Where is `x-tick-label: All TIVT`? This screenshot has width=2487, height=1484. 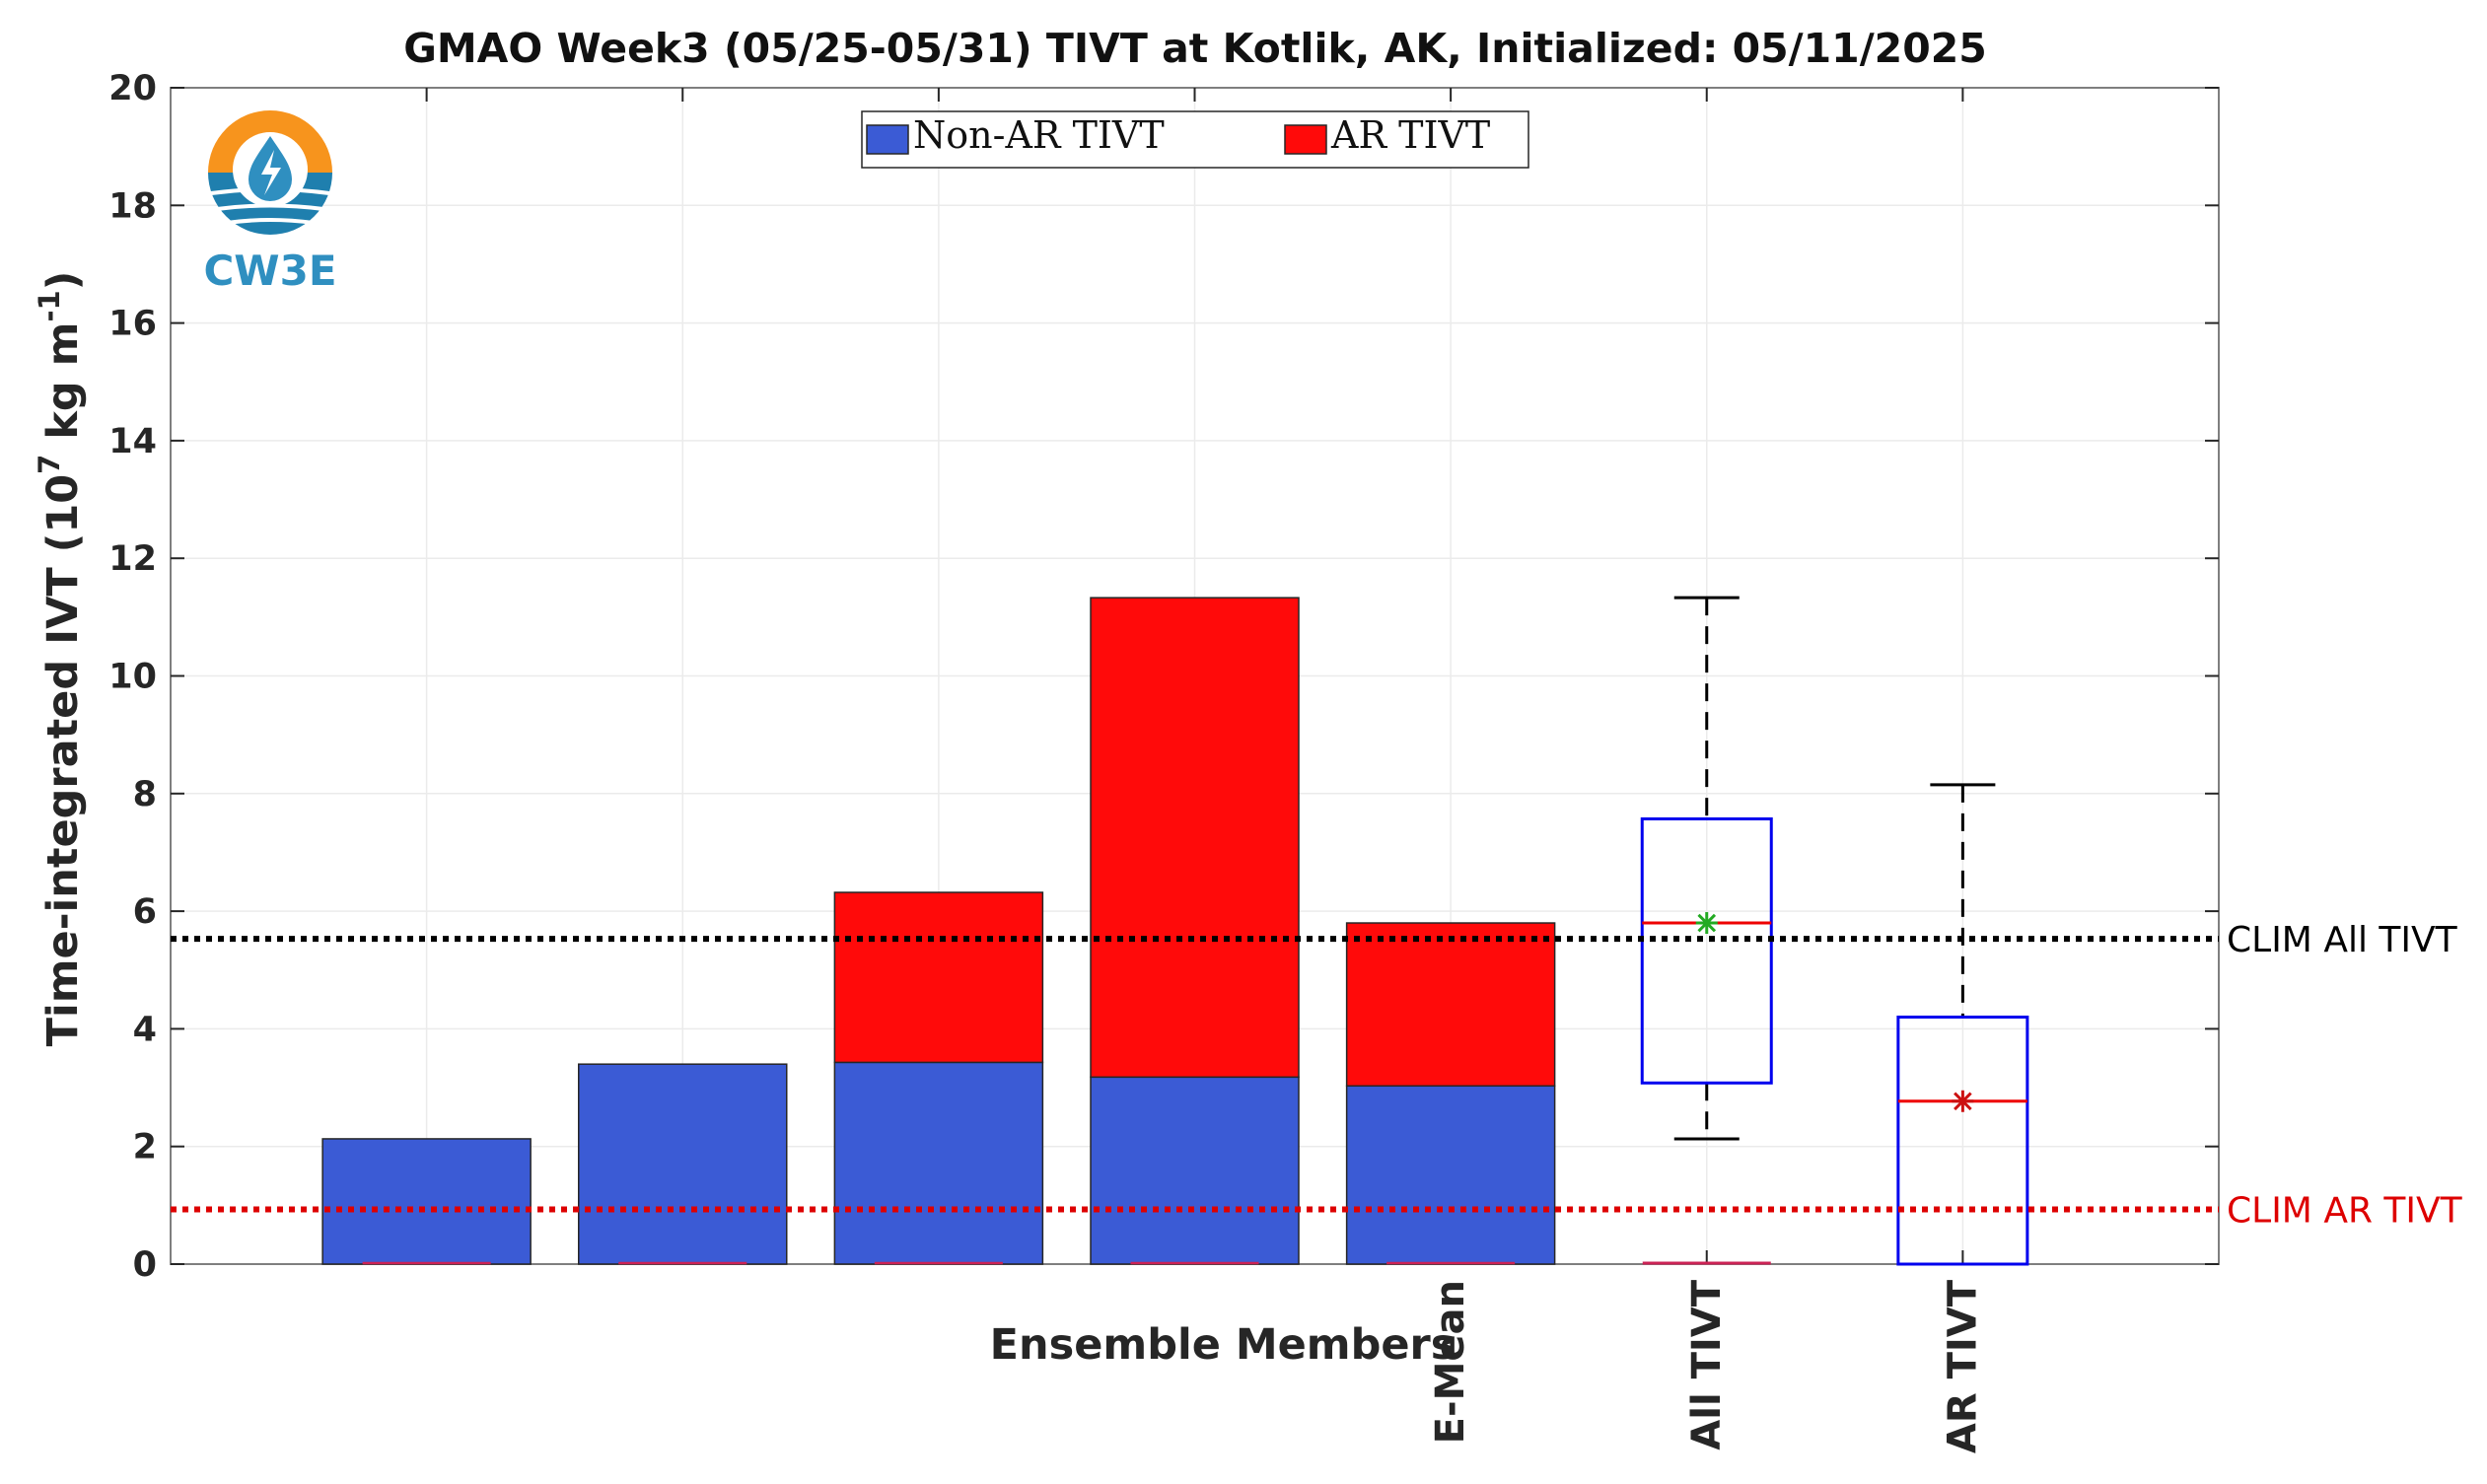
x-tick-label: All TIVT is located at coordinates (1707, 1364).